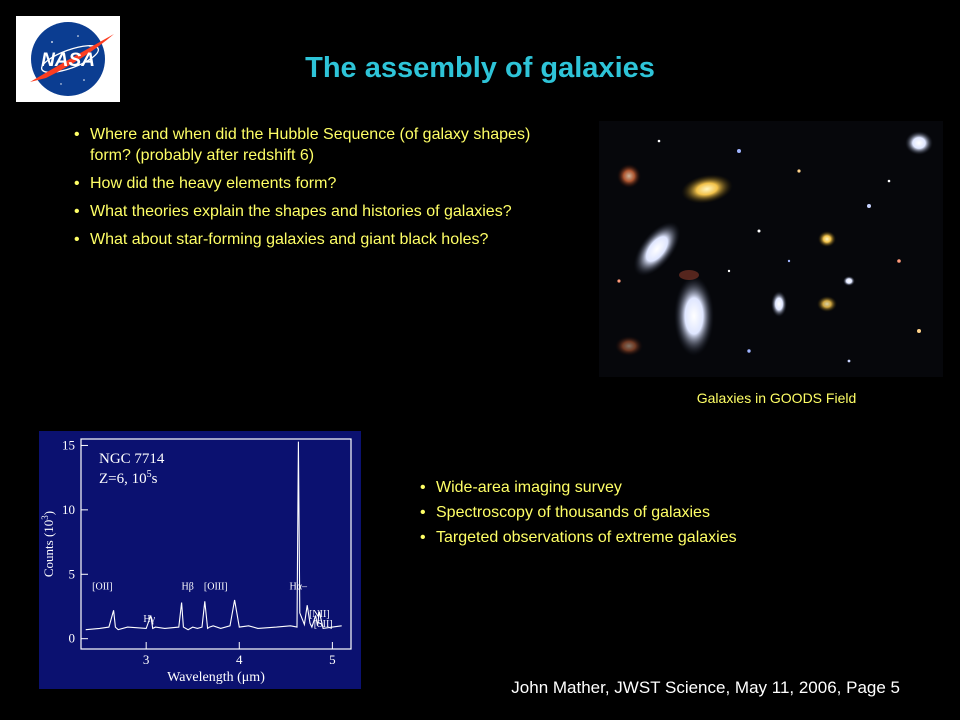  What do you see at coordinates (188, 587) in the screenshot?
I see `emission-line-label: Hβ` at bounding box center [188, 587].